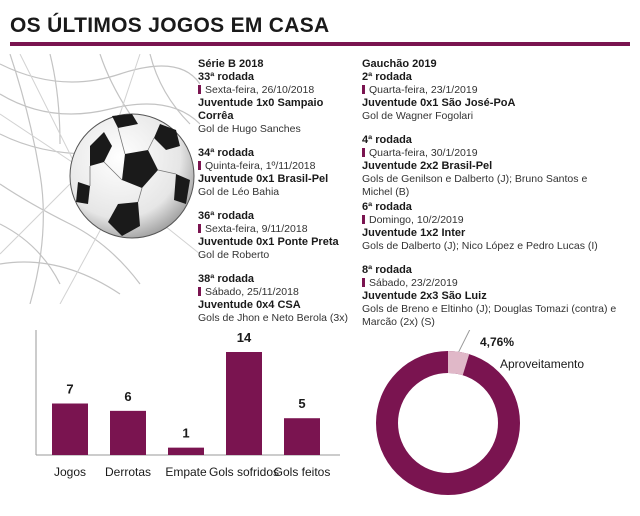 Image resolution: width=640 pixels, height=516 pixels. Describe the element at coordinates (414, 233) in the screenshot. I see `match-result: Juventude 1x2 Inter` at that location.